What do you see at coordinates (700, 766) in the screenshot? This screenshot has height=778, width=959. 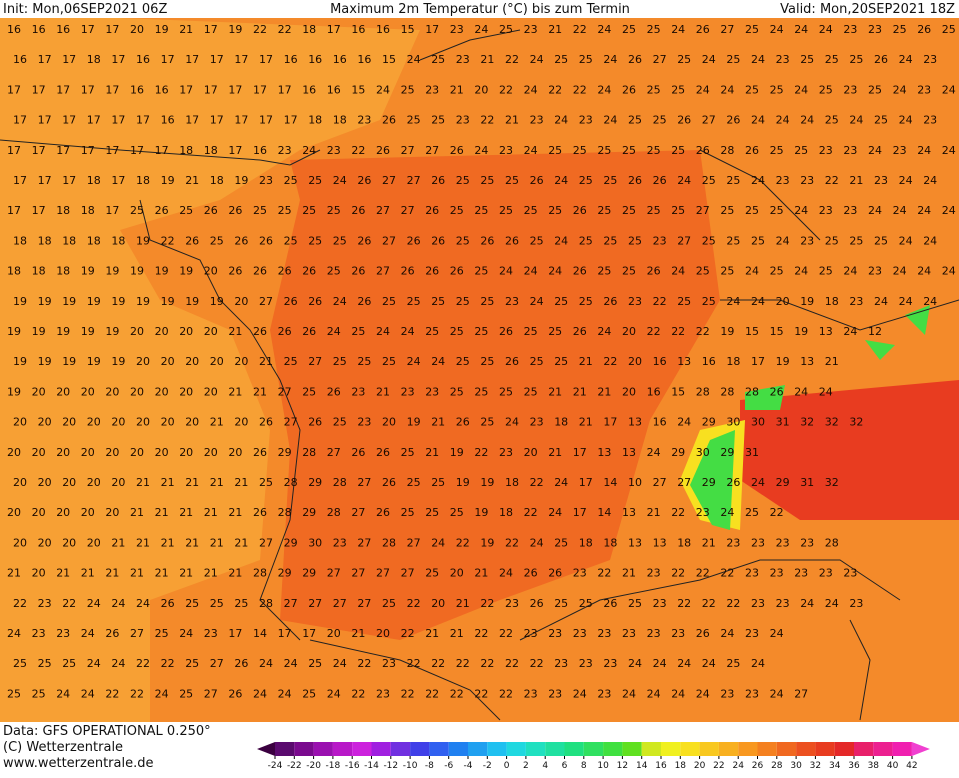 I see `colorbar-label: 20` at bounding box center [700, 766].